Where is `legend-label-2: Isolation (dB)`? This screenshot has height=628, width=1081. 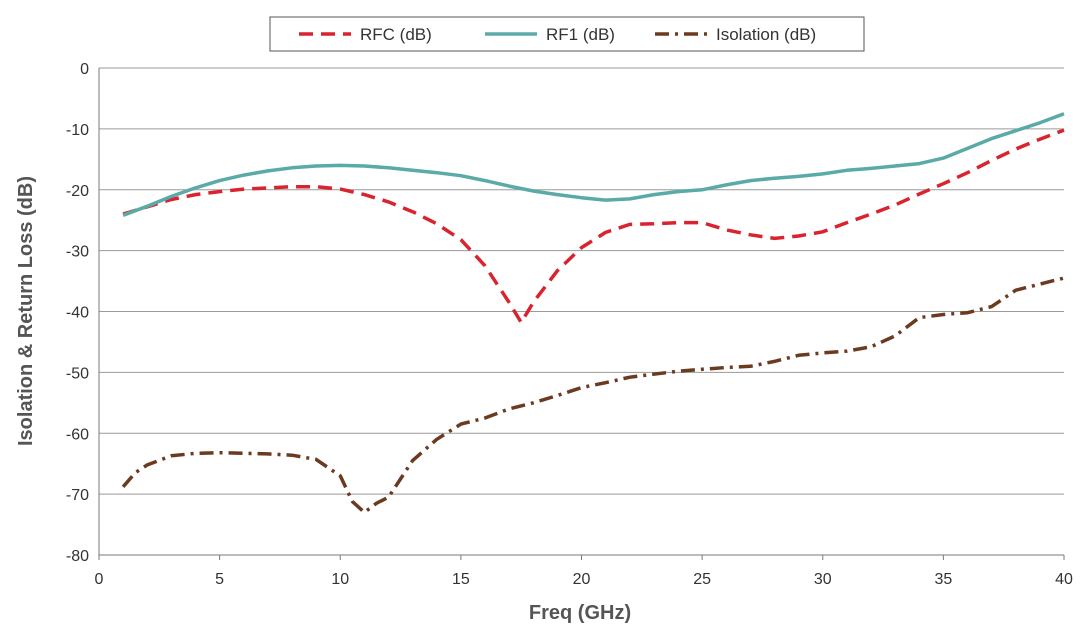
legend-label-2: Isolation (dB) is located at coordinates (766, 34).